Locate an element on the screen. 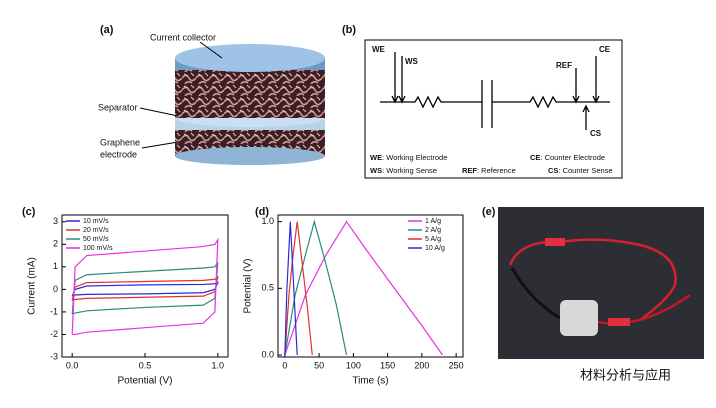 The height and width of the screenshot is (408, 716). annotation: Graphene is located at coordinates (120, 142).